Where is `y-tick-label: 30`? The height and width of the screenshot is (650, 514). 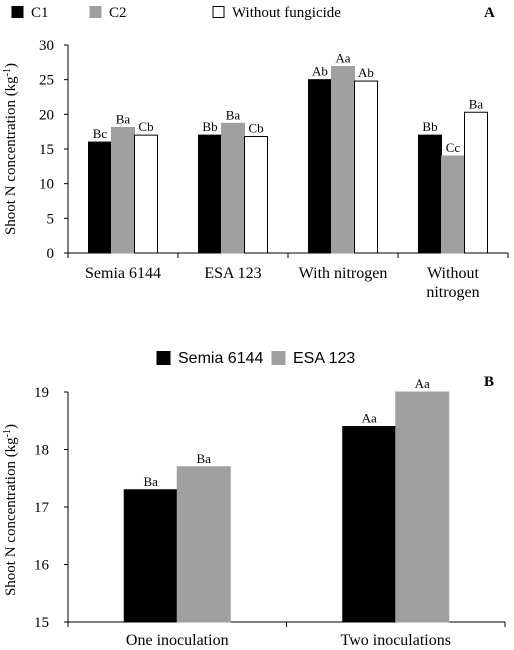
y-tick-label: 30 is located at coordinates (46, 46).